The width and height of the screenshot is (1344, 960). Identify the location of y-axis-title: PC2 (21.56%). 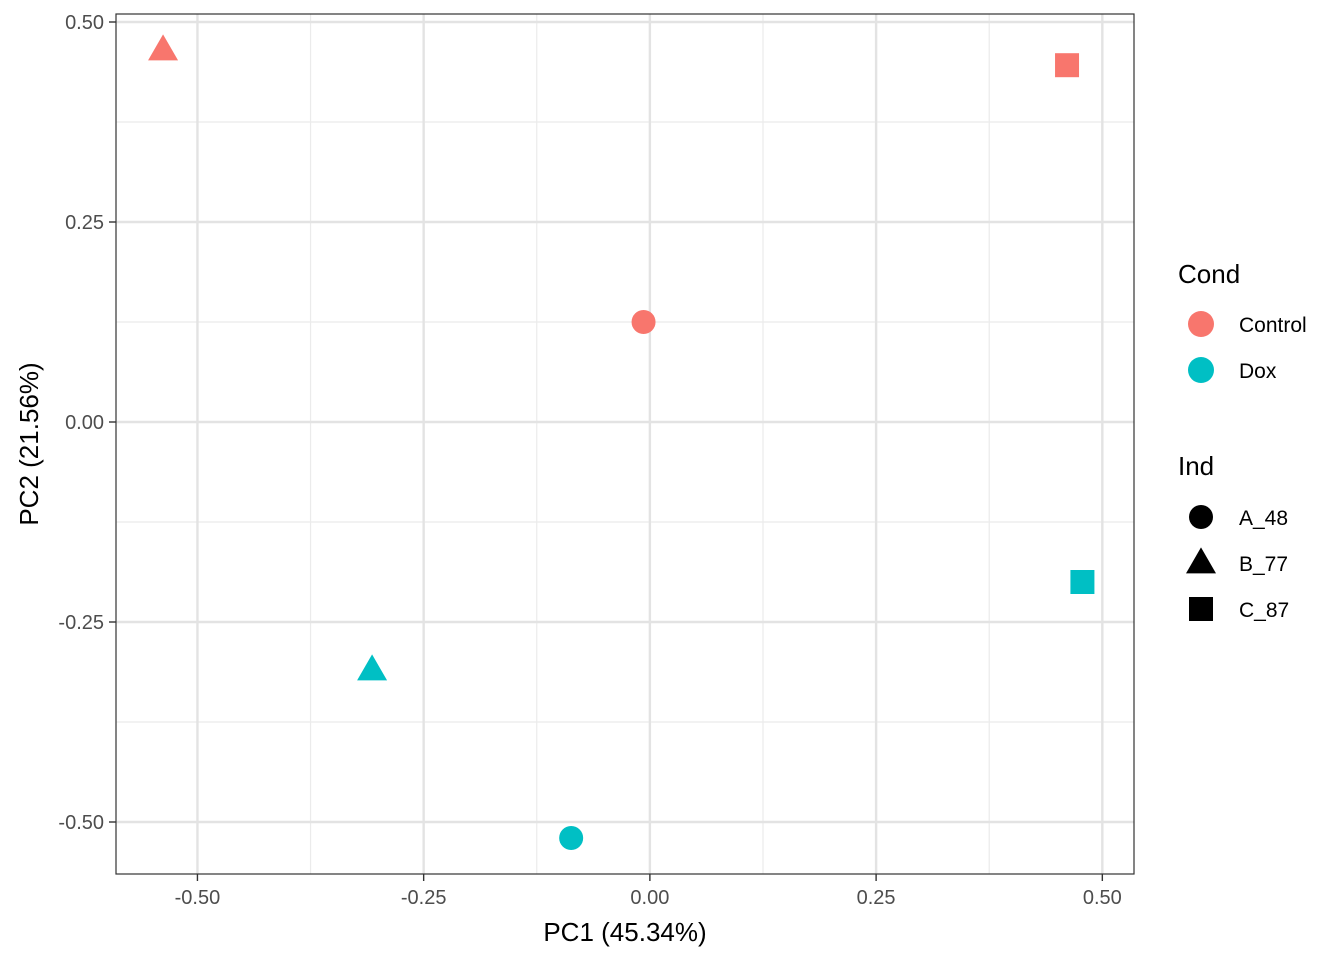
(29, 443).